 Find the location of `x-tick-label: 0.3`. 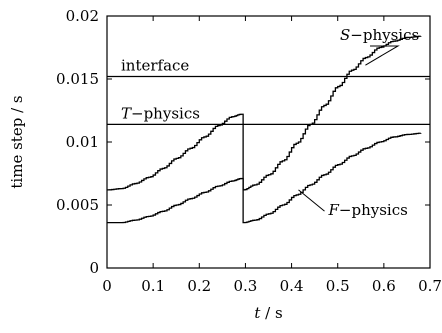

x-tick-label: 0.3 is located at coordinates (245, 286).